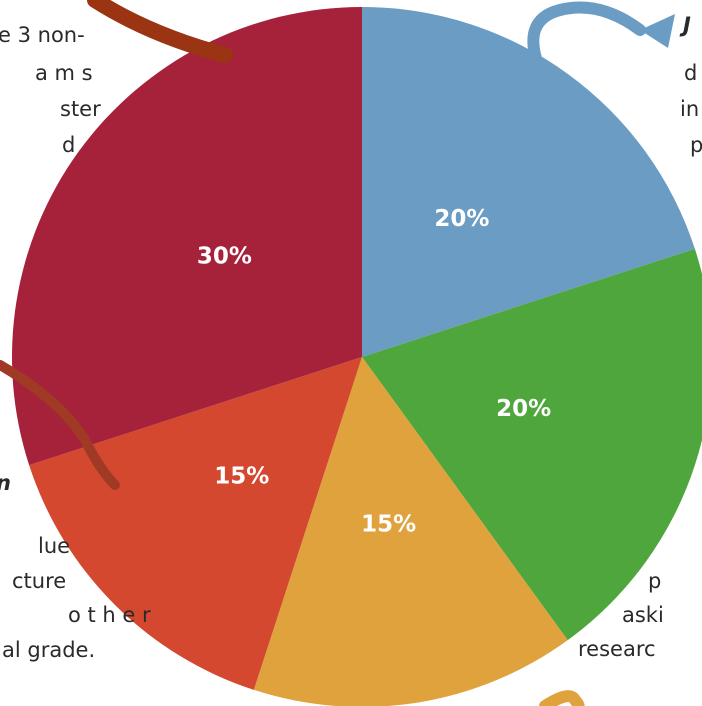 The image size is (702, 706). I want to click on annotation: al grade., so click(48, 650).